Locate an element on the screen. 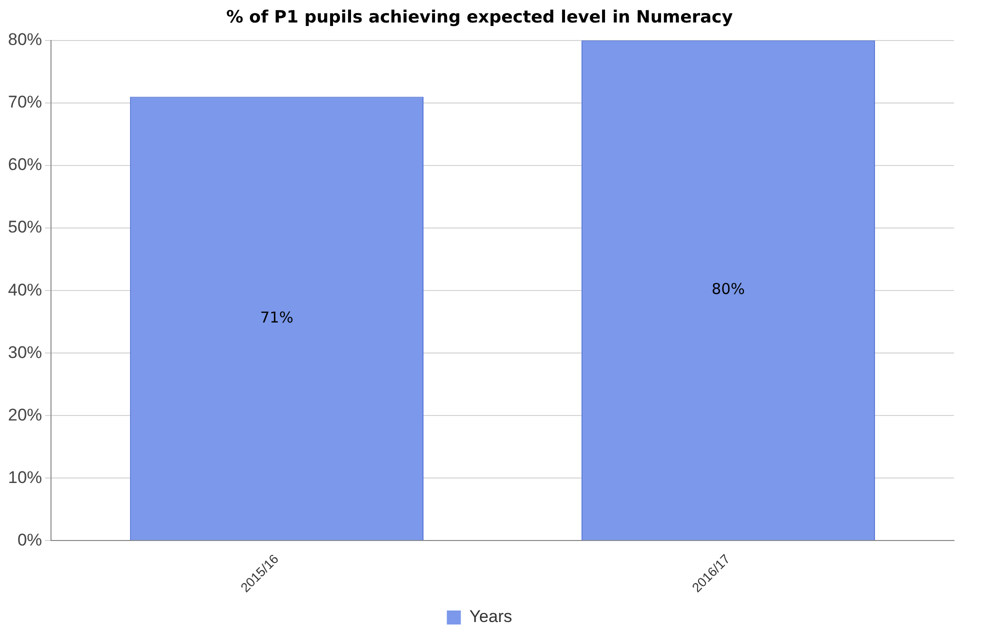  y-tick-label: 80% is located at coordinates (25, 40).